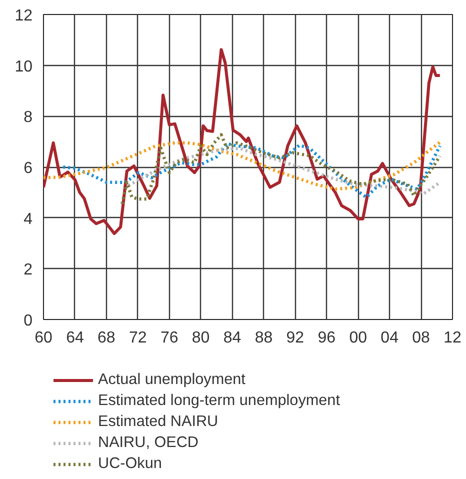 This screenshot has width=466, height=479. I want to click on legend-label: Estimated long-term unemployment, so click(219, 401).